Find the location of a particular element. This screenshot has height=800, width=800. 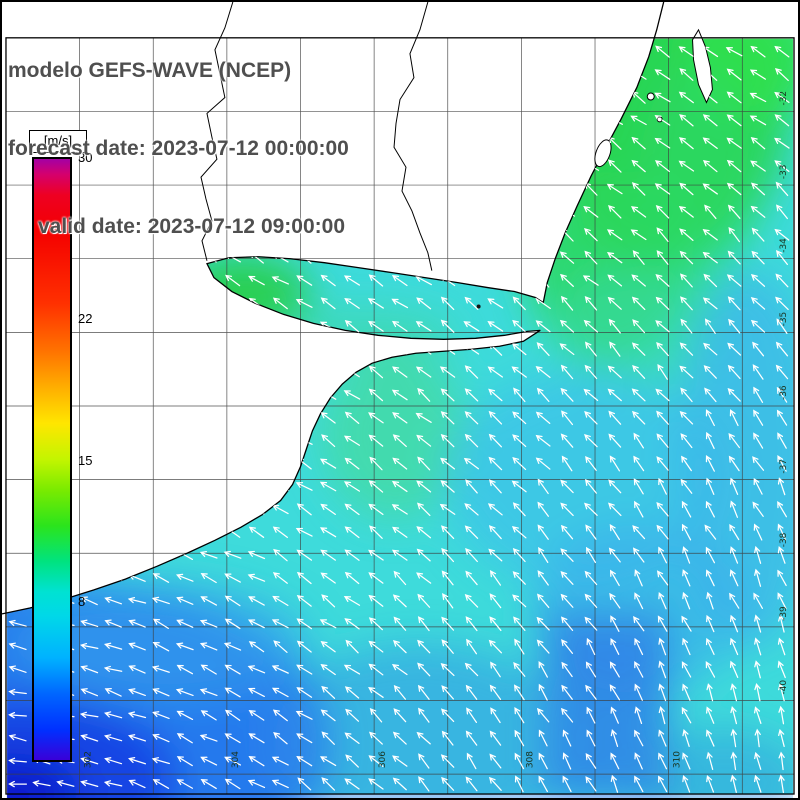

colorbar-tick-label: 8 is located at coordinates (82, 601).